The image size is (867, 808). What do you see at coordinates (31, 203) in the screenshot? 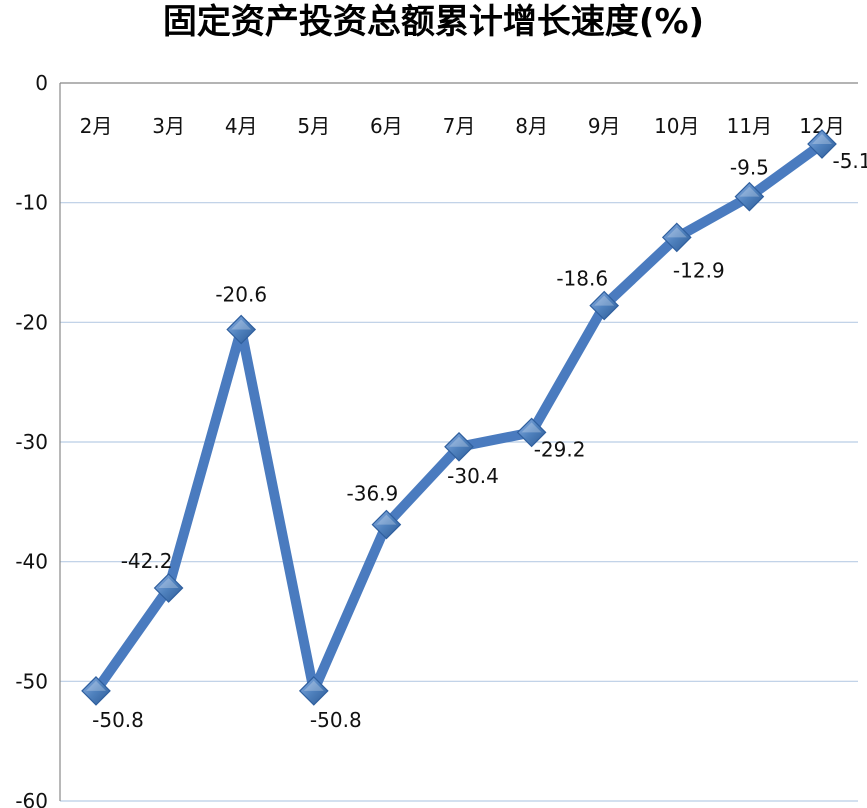
I see `y-tick-label: -10` at bounding box center [31, 203].